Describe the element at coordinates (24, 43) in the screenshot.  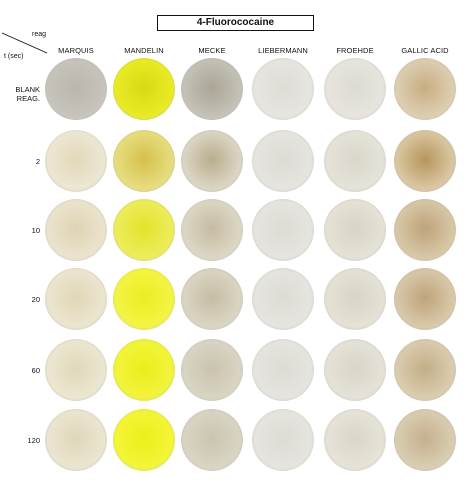
I see `corner-diagonal-line` at that location.